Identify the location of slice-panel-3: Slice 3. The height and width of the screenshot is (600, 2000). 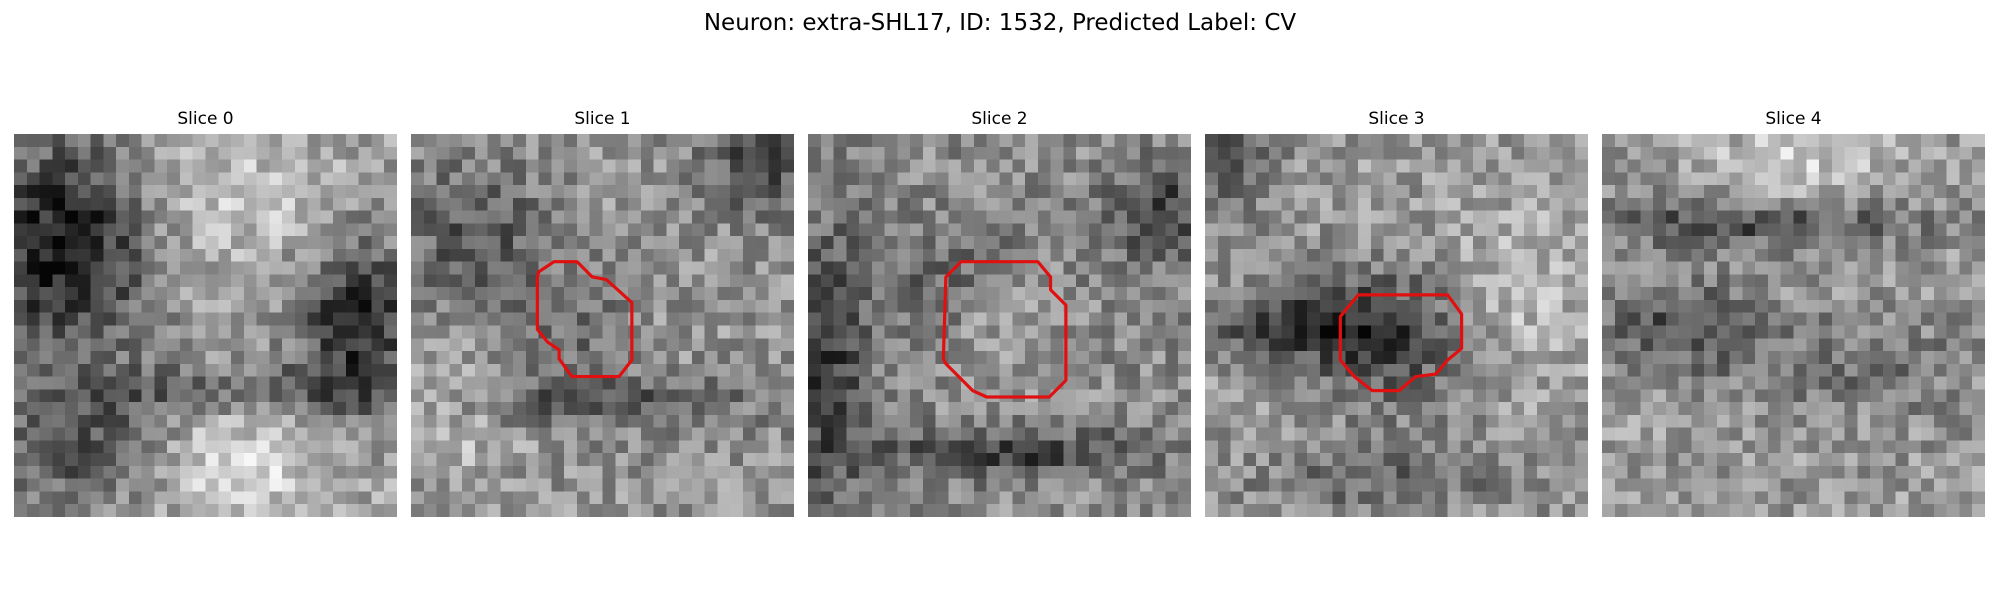
(1396, 312).